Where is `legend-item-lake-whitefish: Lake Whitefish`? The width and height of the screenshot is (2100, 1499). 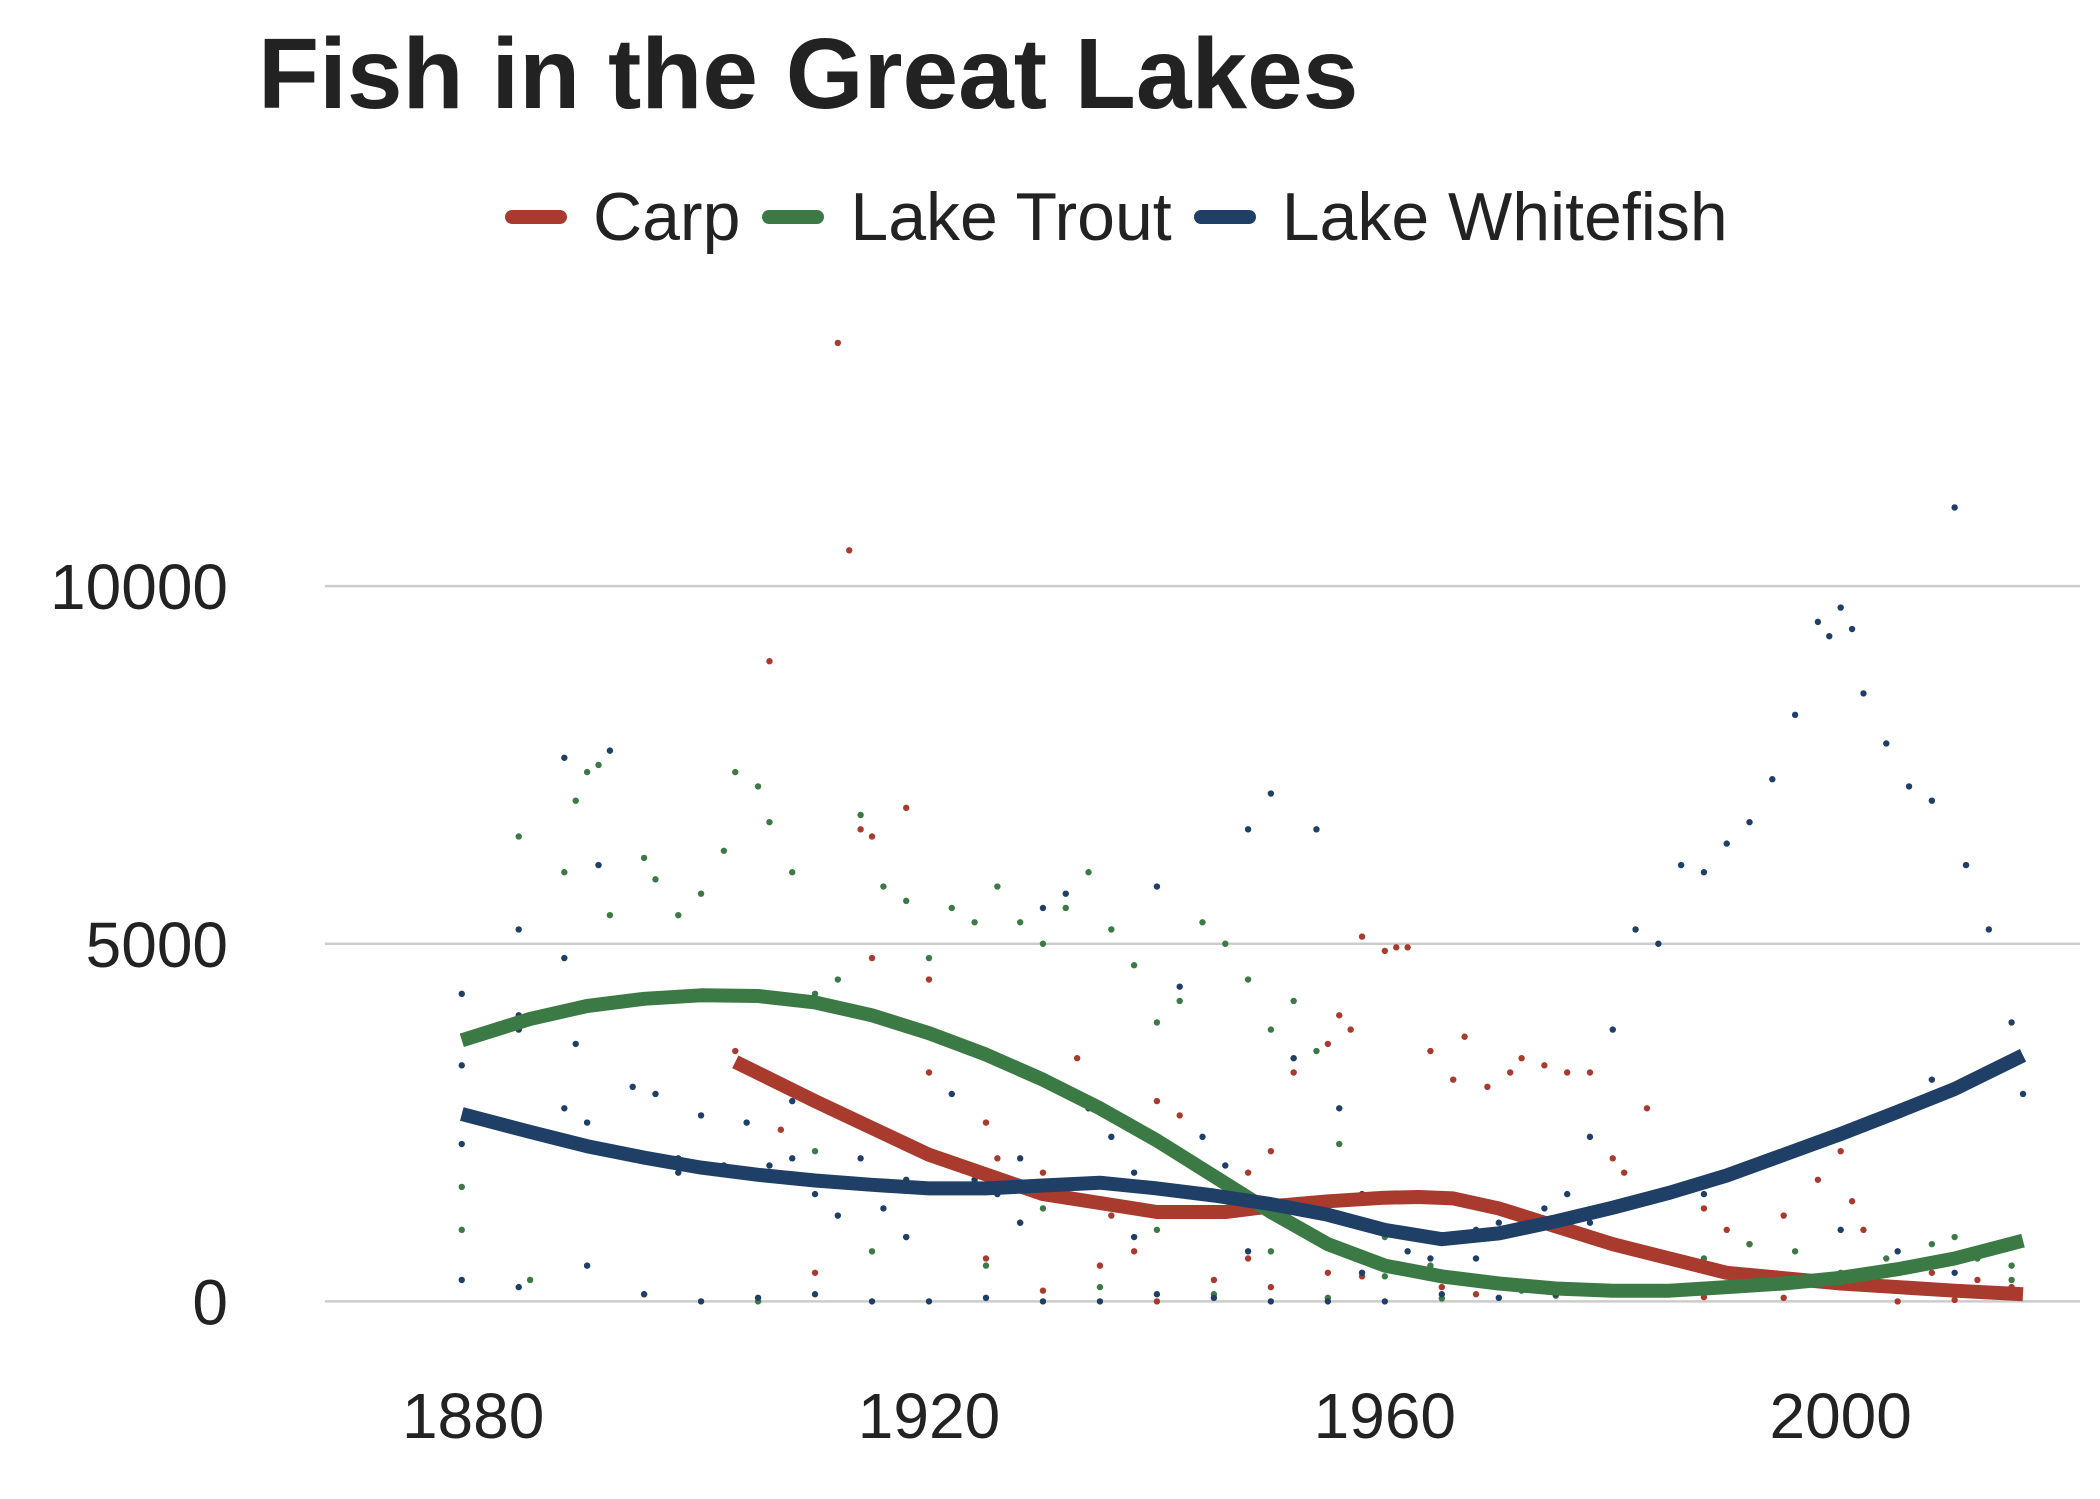 legend-item-lake-whitefish: Lake Whitefish is located at coordinates (1460, 217).